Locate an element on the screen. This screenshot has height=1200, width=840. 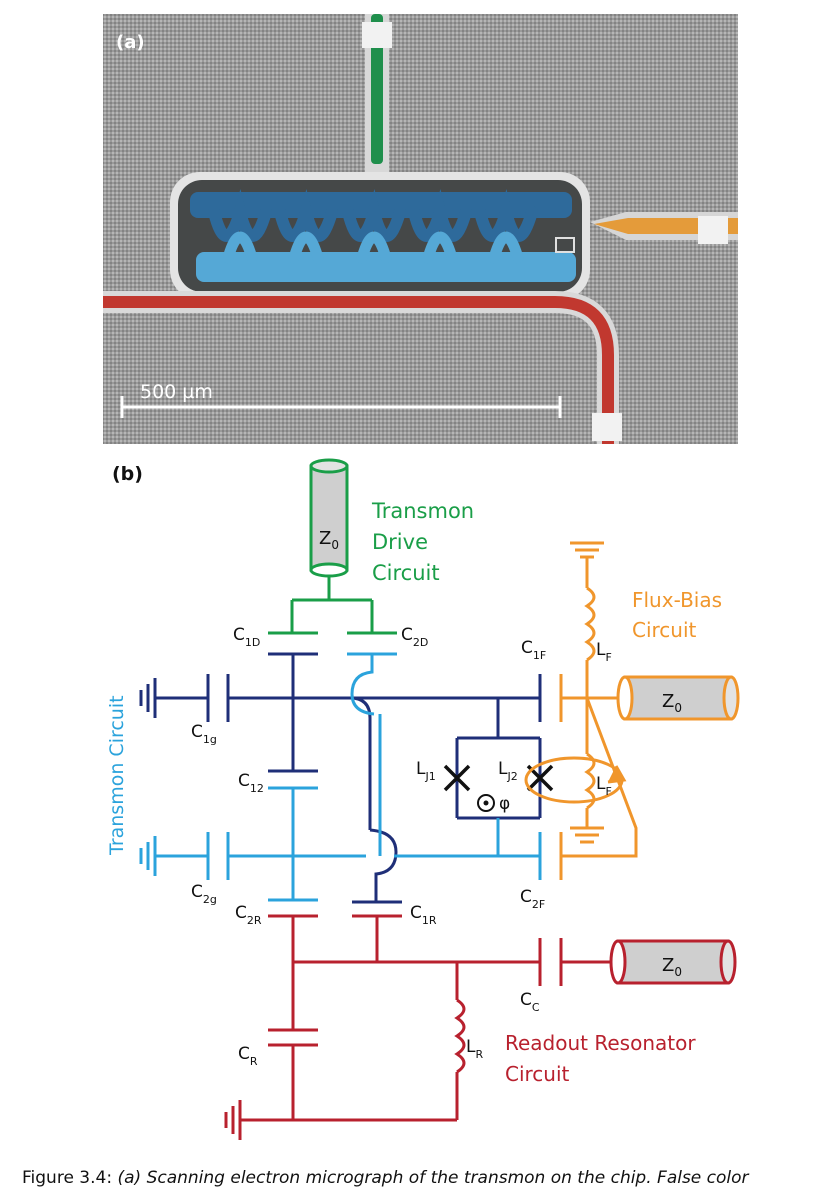
label-c2r-main: C is located at coordinates (241, 913).